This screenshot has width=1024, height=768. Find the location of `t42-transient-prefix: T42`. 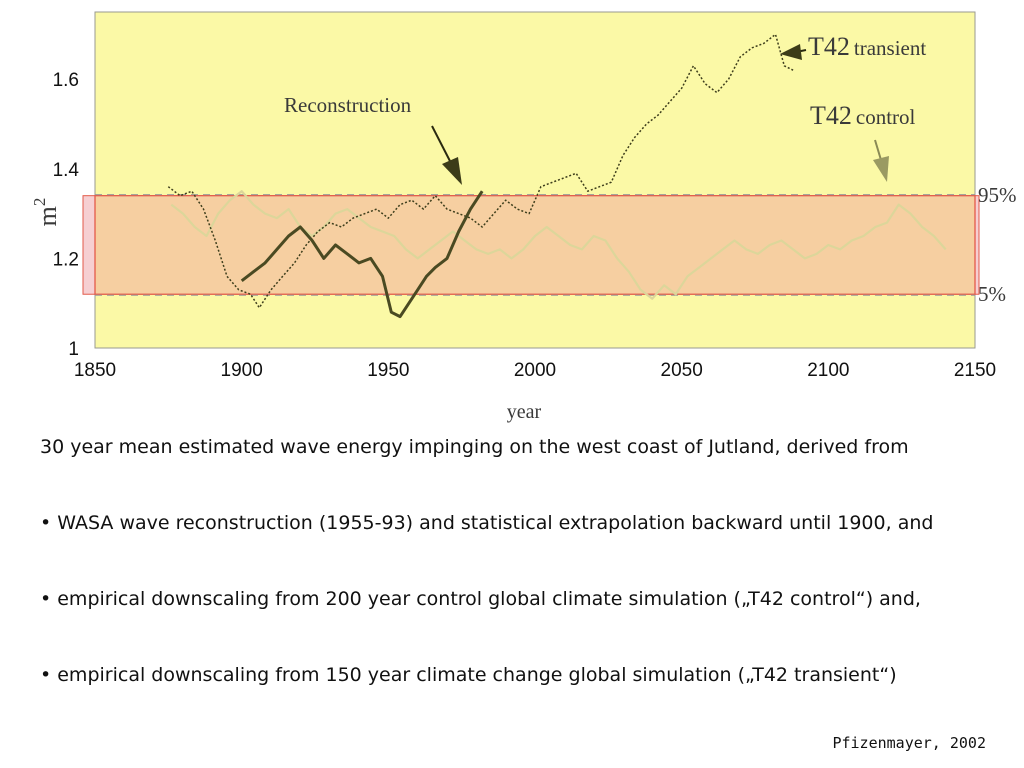

t42-transient-prefix: T42 is located at coordinates (829, 46).